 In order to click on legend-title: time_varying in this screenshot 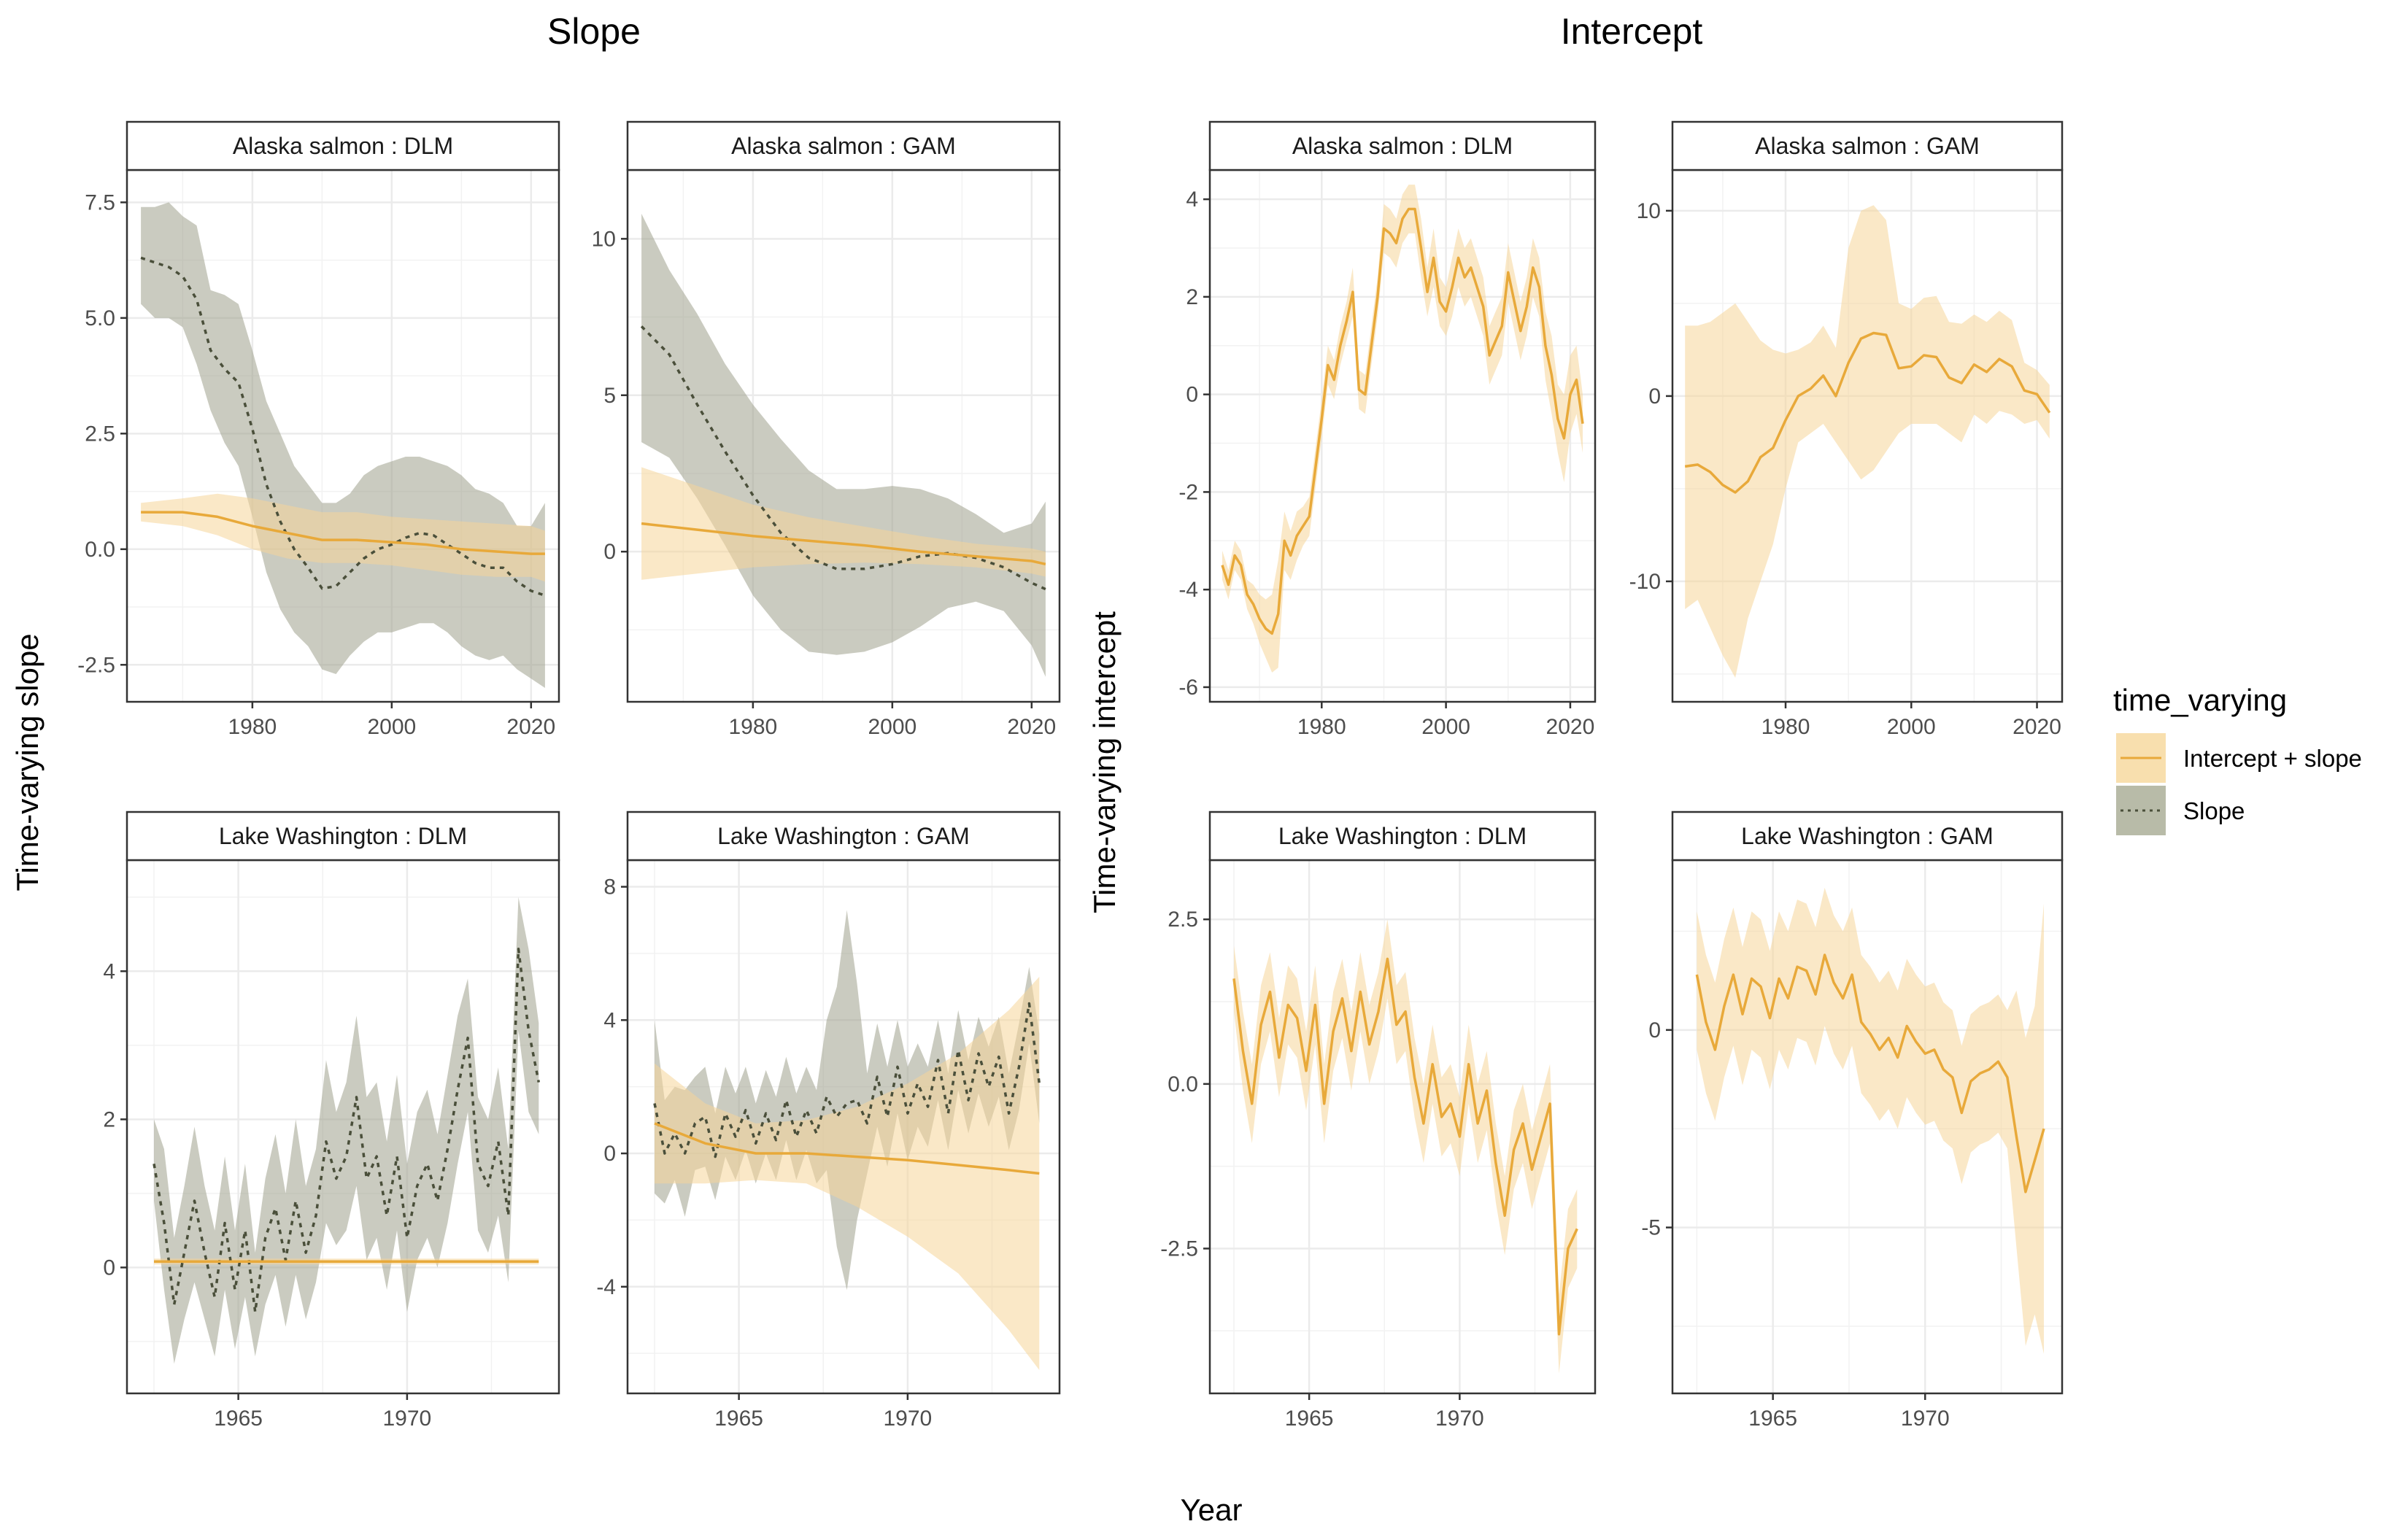, I will do `click(2200, 700)`.